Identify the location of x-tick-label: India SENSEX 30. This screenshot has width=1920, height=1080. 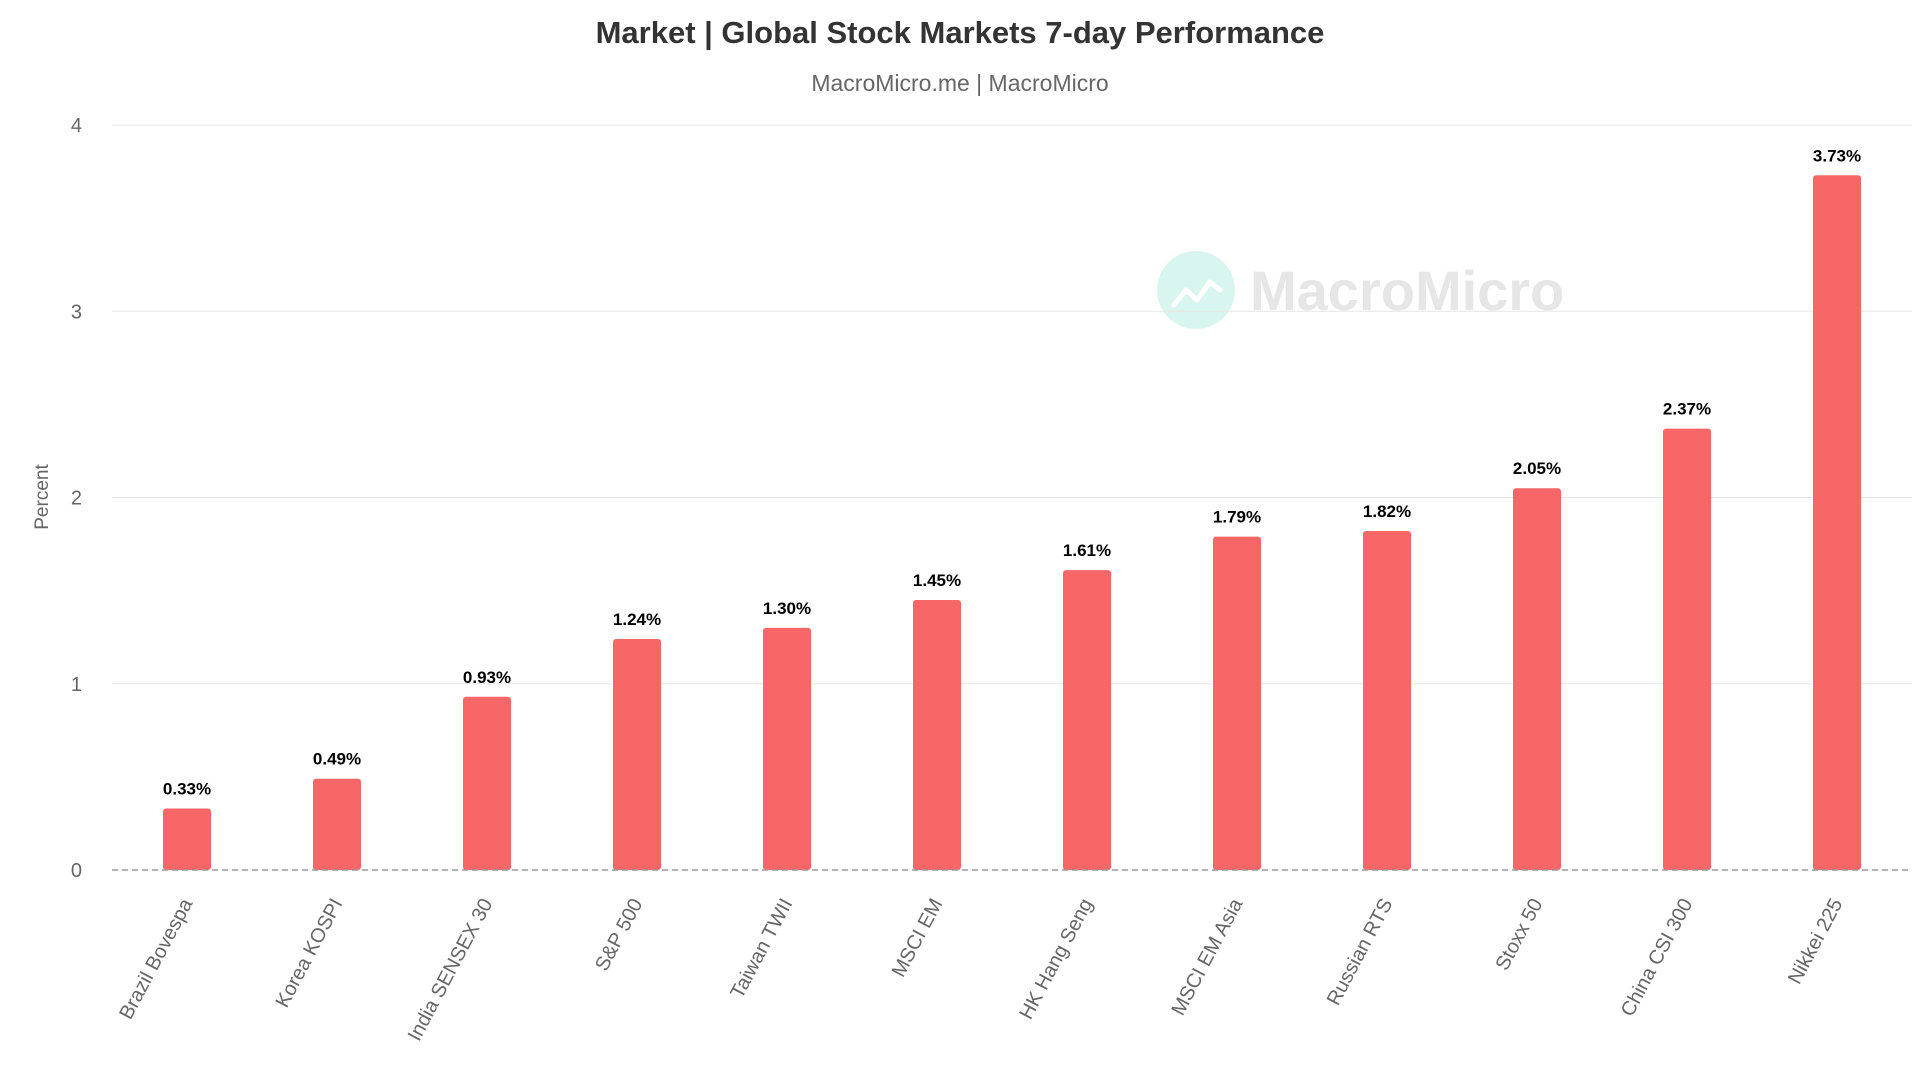
(451, 970).